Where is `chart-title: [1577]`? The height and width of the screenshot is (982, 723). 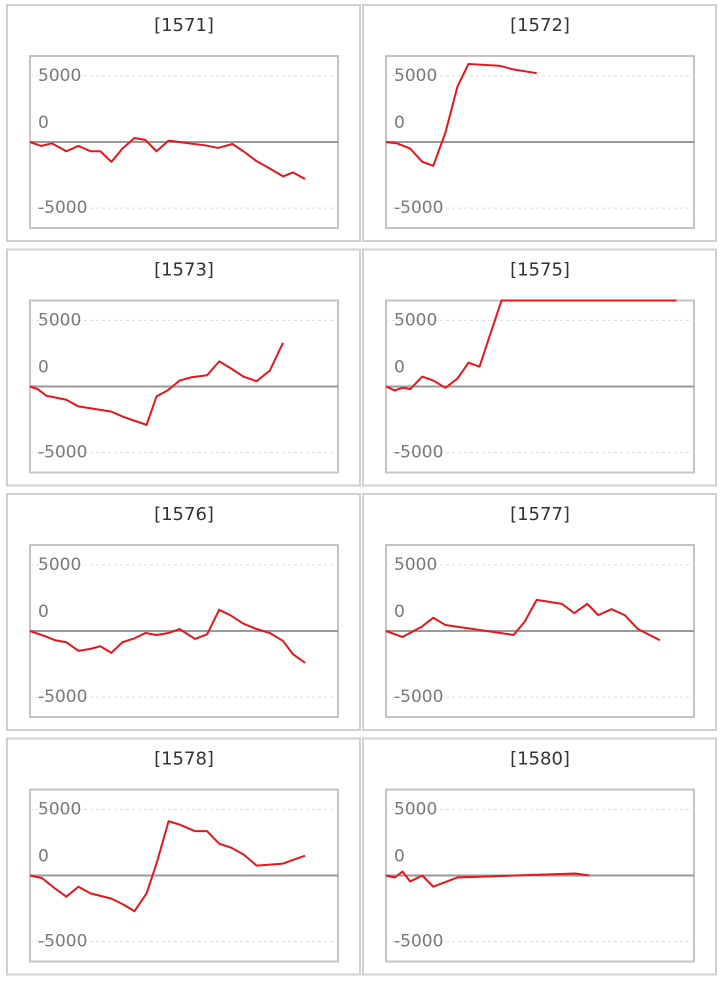
chart-title: [1577] is located at coordinates (540, 514).